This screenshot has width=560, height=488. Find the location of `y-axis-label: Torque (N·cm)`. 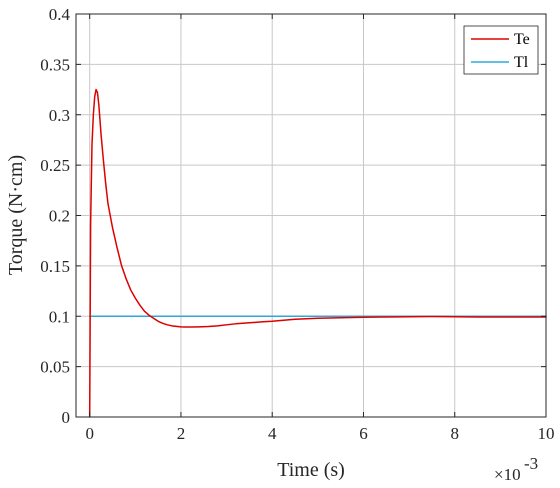

y-axis-label: Torque (N·cm) is located at coordinates (16, 215).